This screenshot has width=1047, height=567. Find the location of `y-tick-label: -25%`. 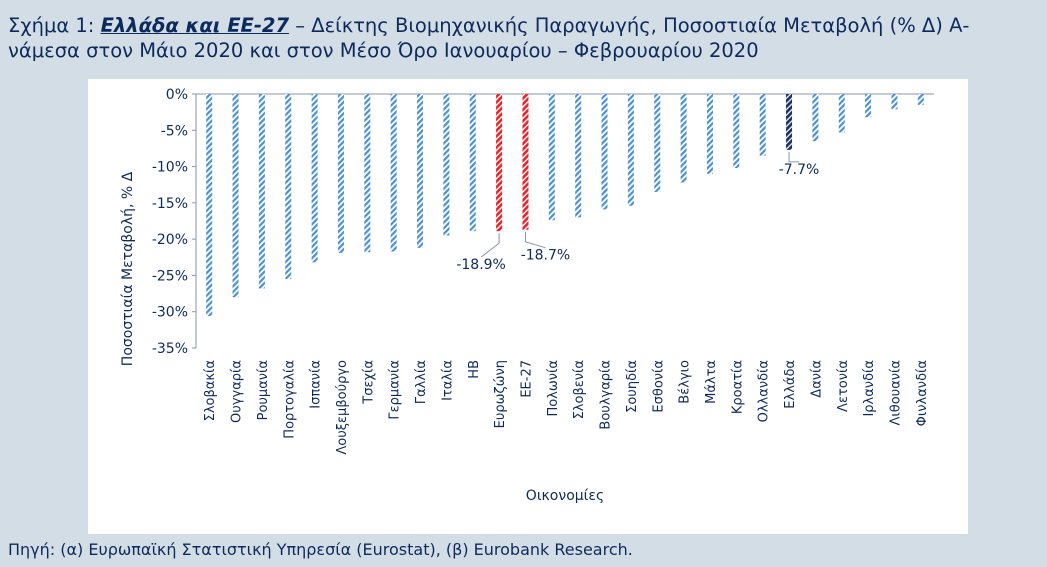

y-tick-label: -25% is located at coordinates (170, 276).